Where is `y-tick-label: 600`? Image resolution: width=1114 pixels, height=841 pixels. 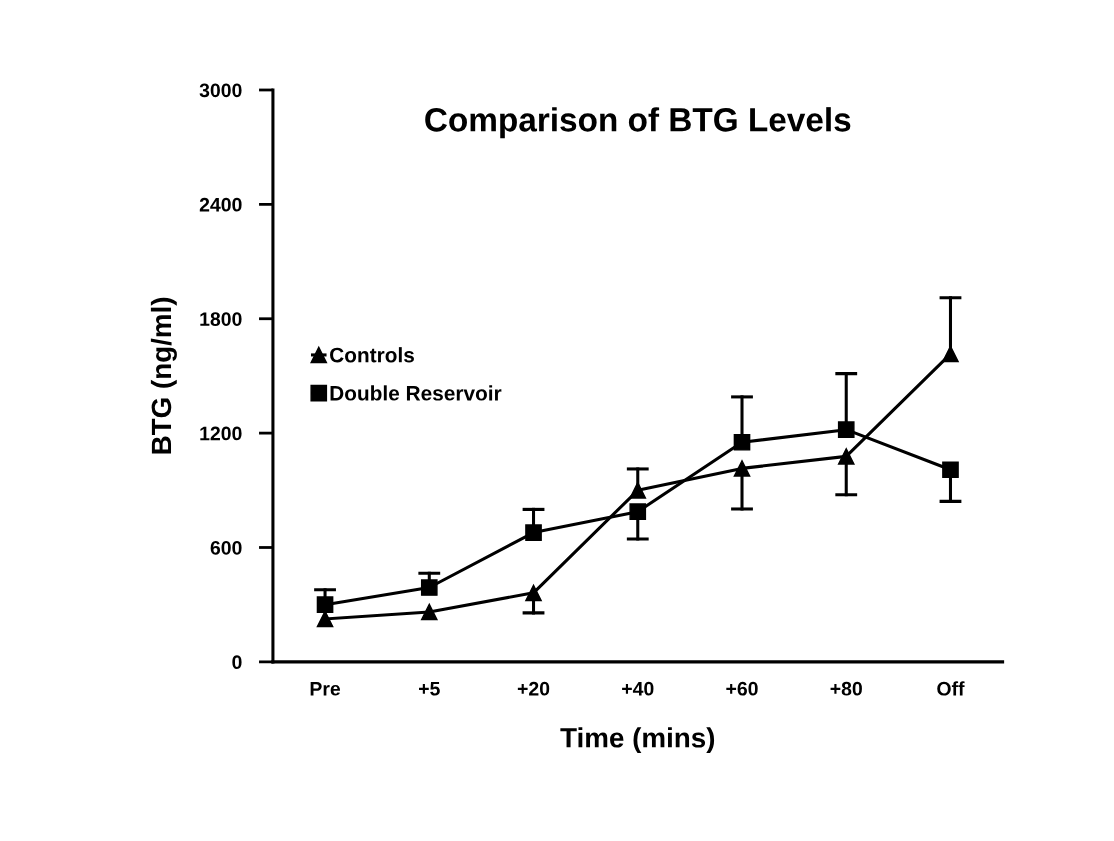 y-tick-label: 600 is located at coordinates (226, 547).